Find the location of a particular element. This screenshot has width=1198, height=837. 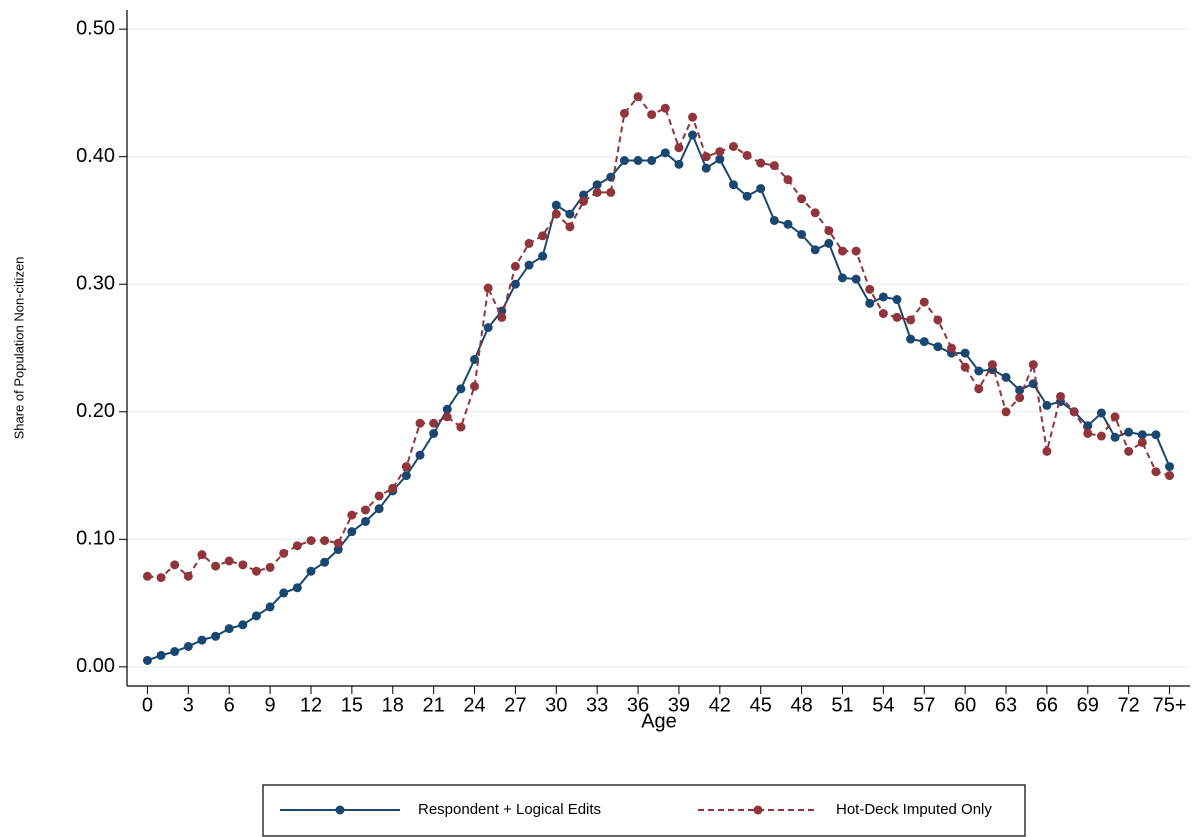

x-tick-label: 9 is located at coordinates (270, 705).